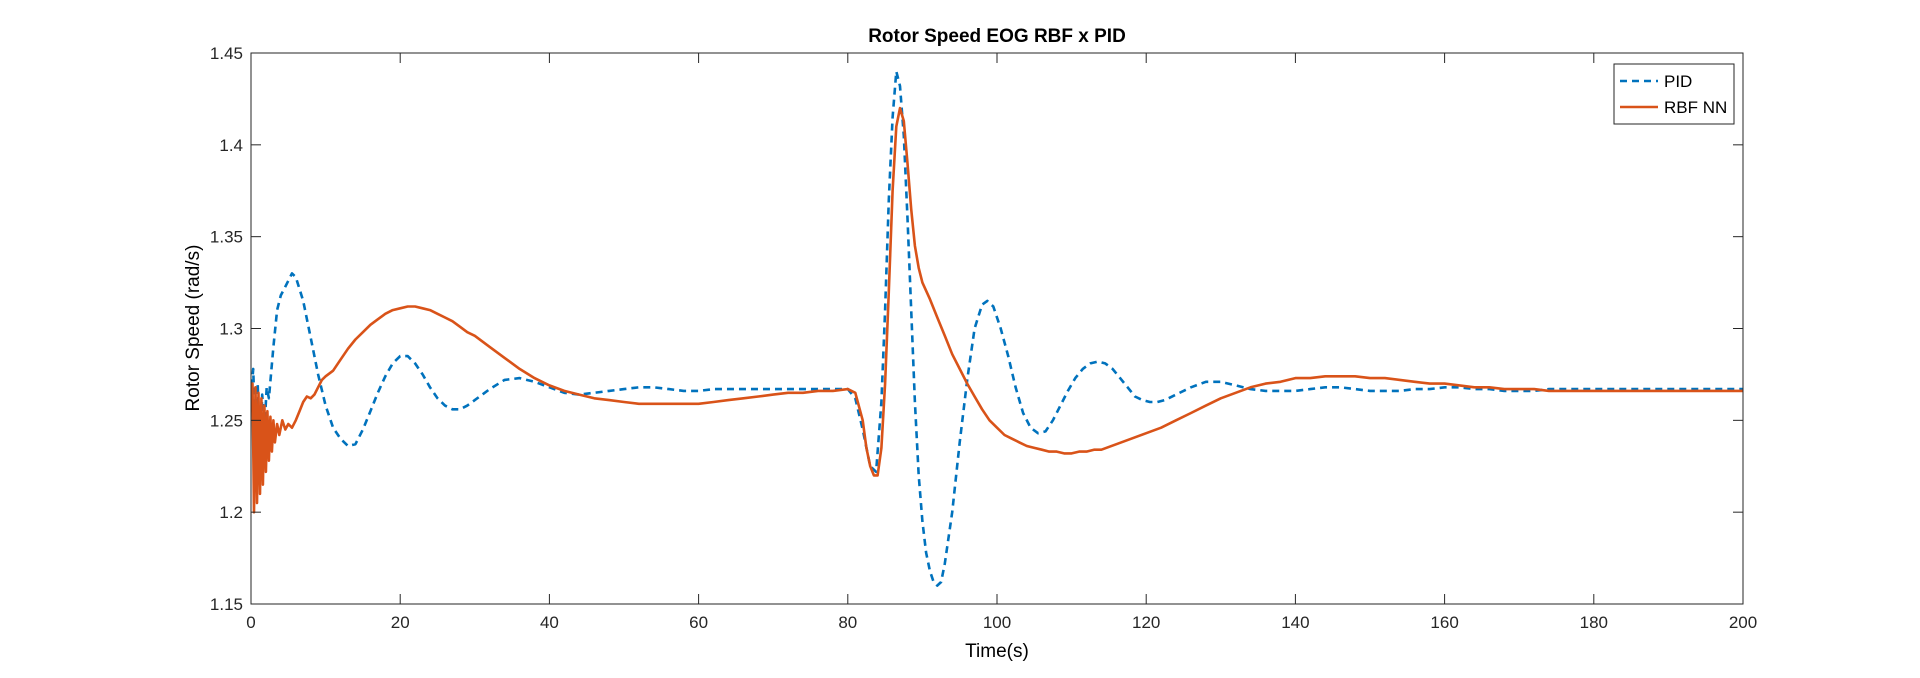 This screenshot has width=1920, height=678. I want to click on legend-label-1: RBF NN, so click(1695, 107).